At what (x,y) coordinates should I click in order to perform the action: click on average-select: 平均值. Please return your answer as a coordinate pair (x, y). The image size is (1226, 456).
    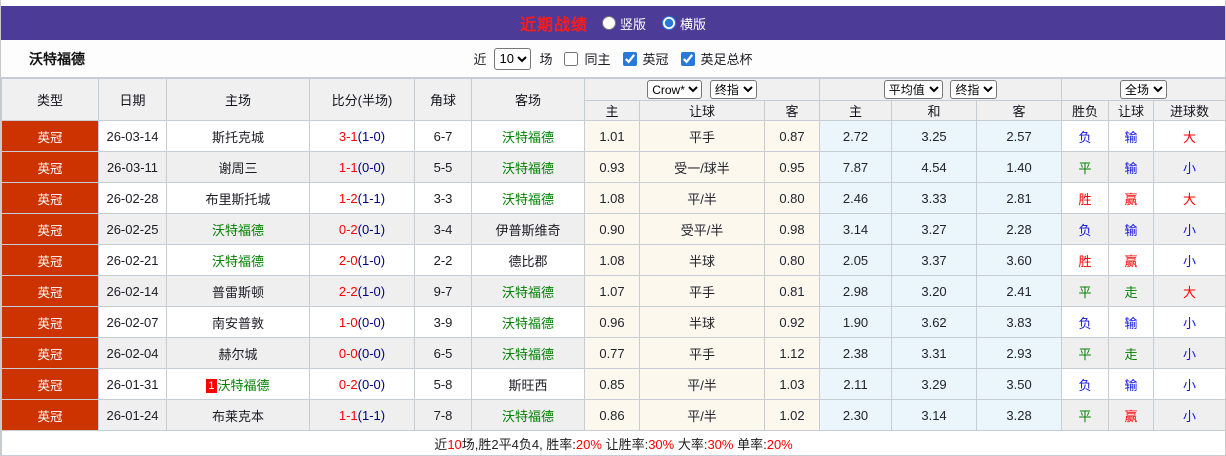
    Looking at the image, I should click on (913, 89).